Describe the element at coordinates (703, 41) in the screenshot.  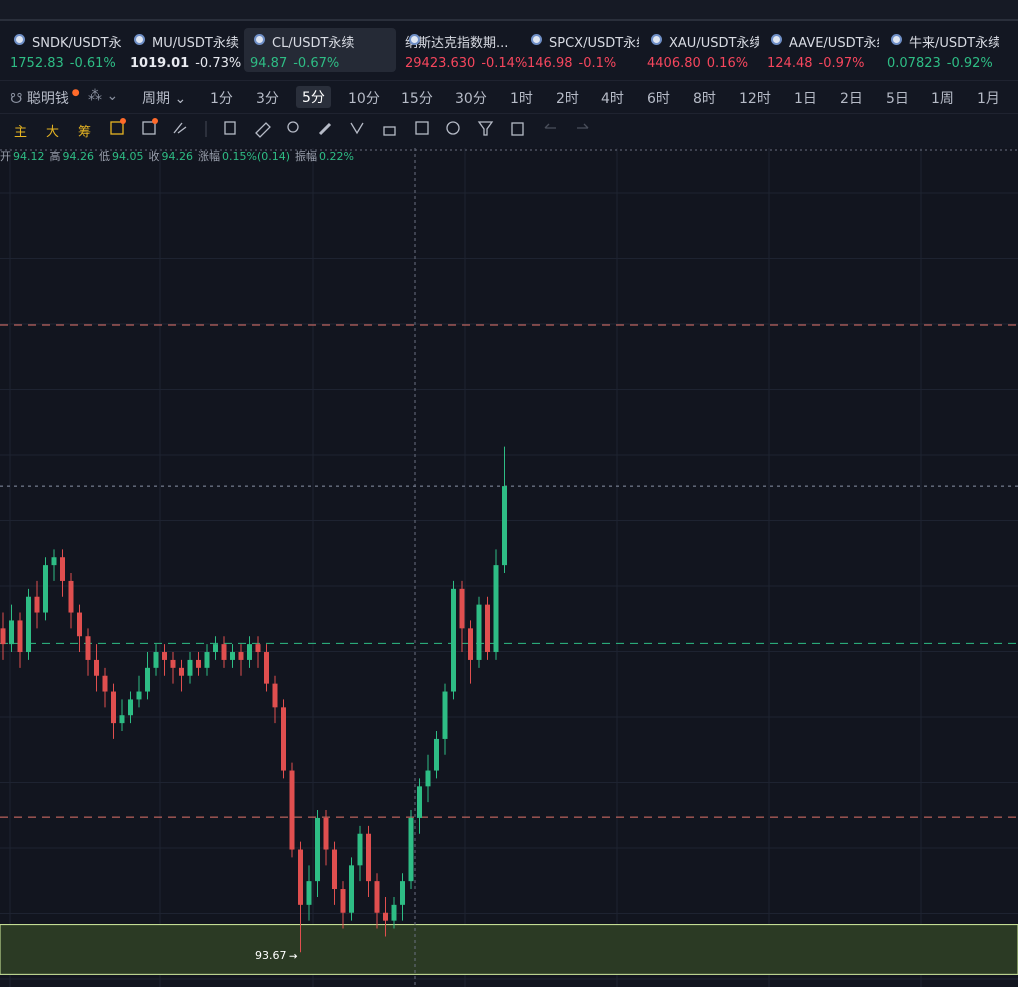
I see `ticker-name: XAU/USDT永续` at that location.